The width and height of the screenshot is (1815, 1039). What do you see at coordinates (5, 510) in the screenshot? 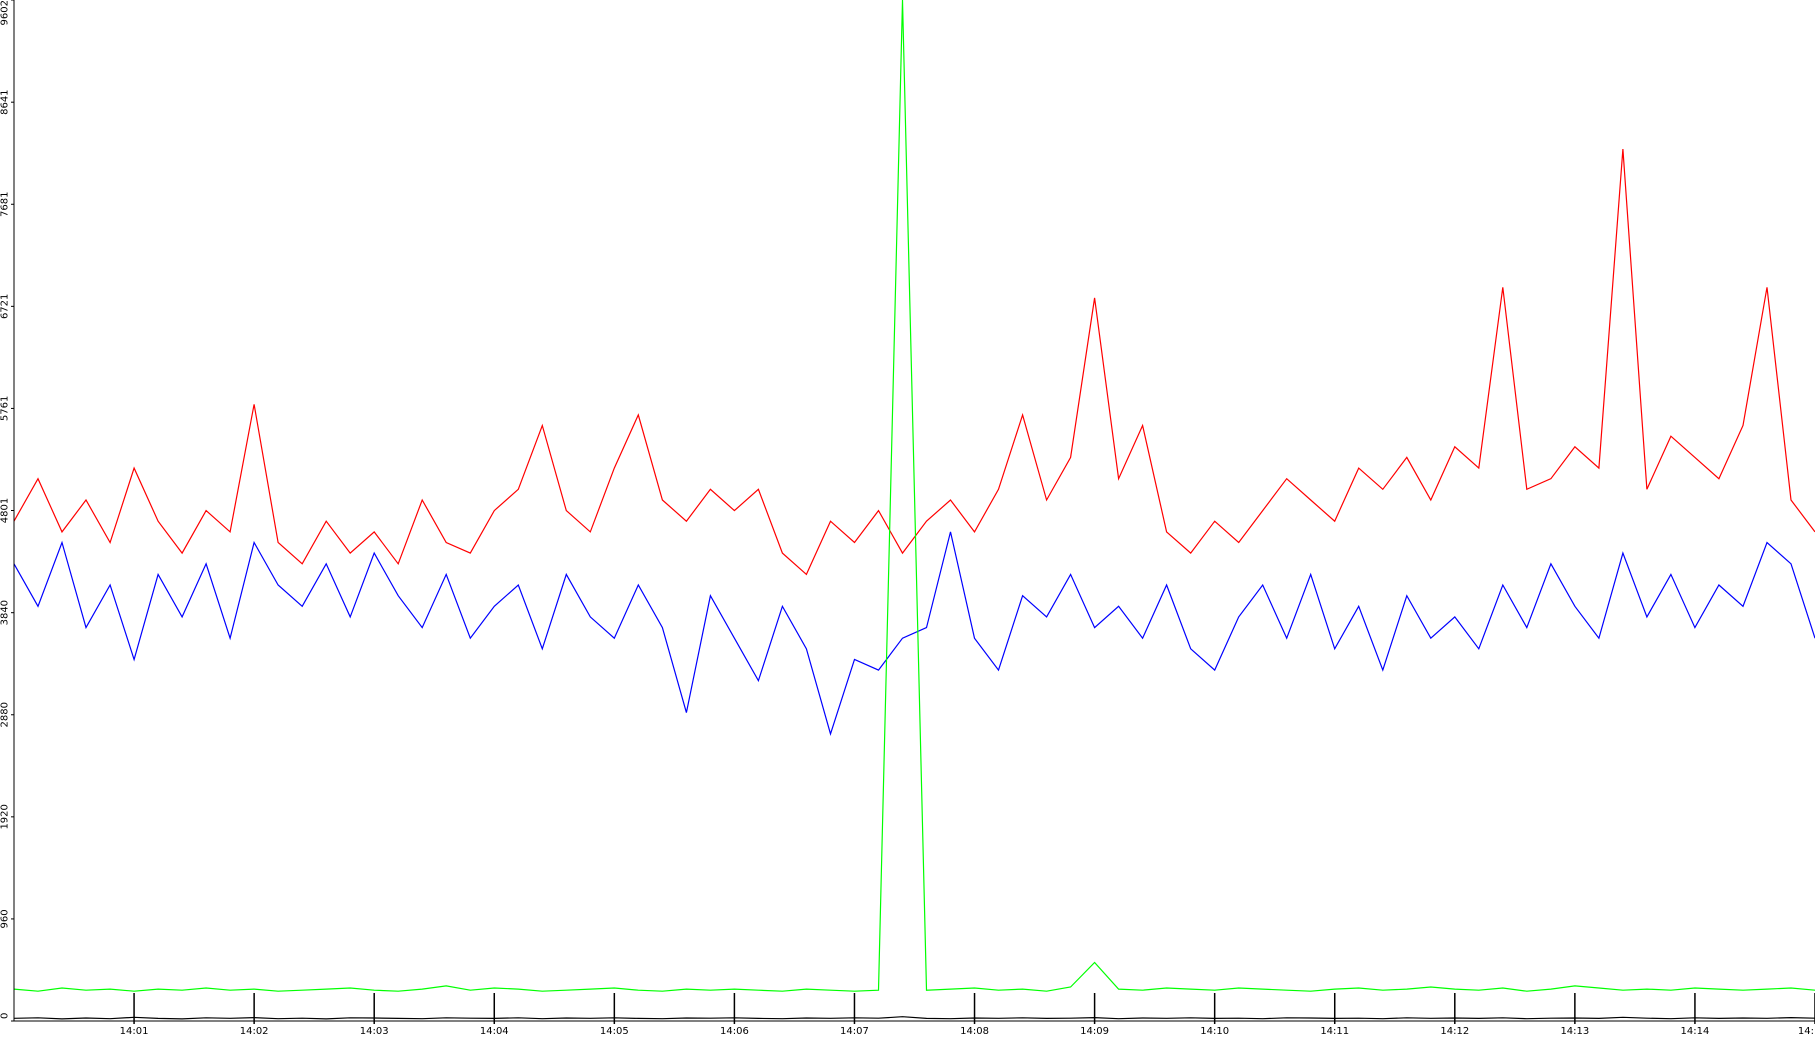
I see `y-tick-label: 4801` at bounding box center [5, 510].